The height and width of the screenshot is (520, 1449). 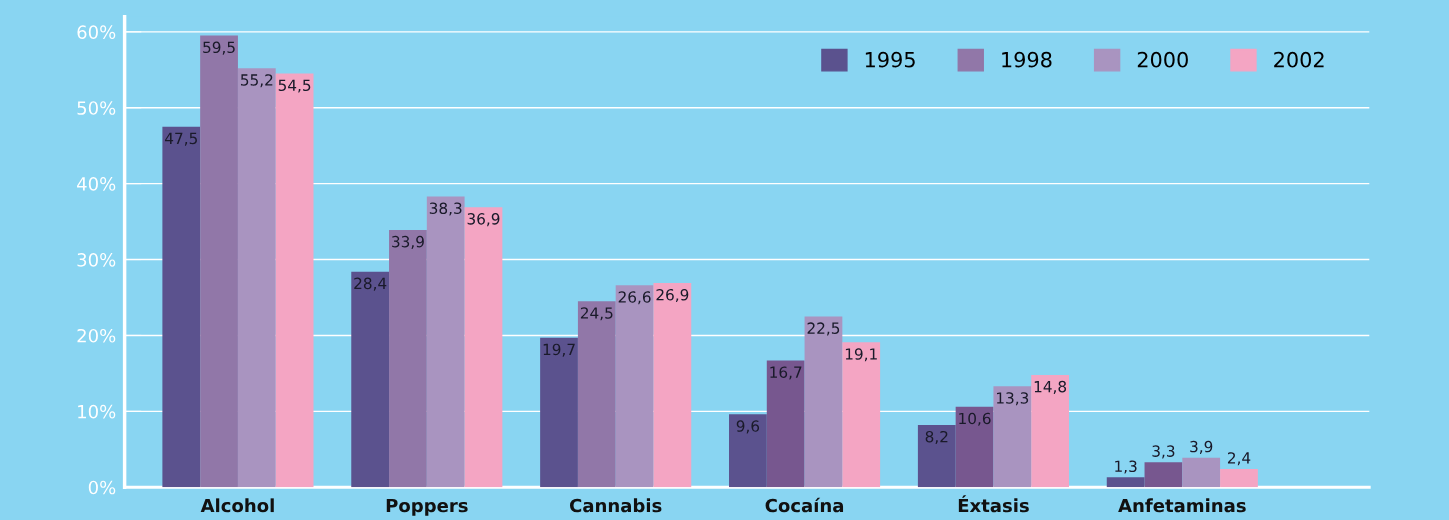 I want to click on data-label: 1,3, so click(x=1126, y=467).